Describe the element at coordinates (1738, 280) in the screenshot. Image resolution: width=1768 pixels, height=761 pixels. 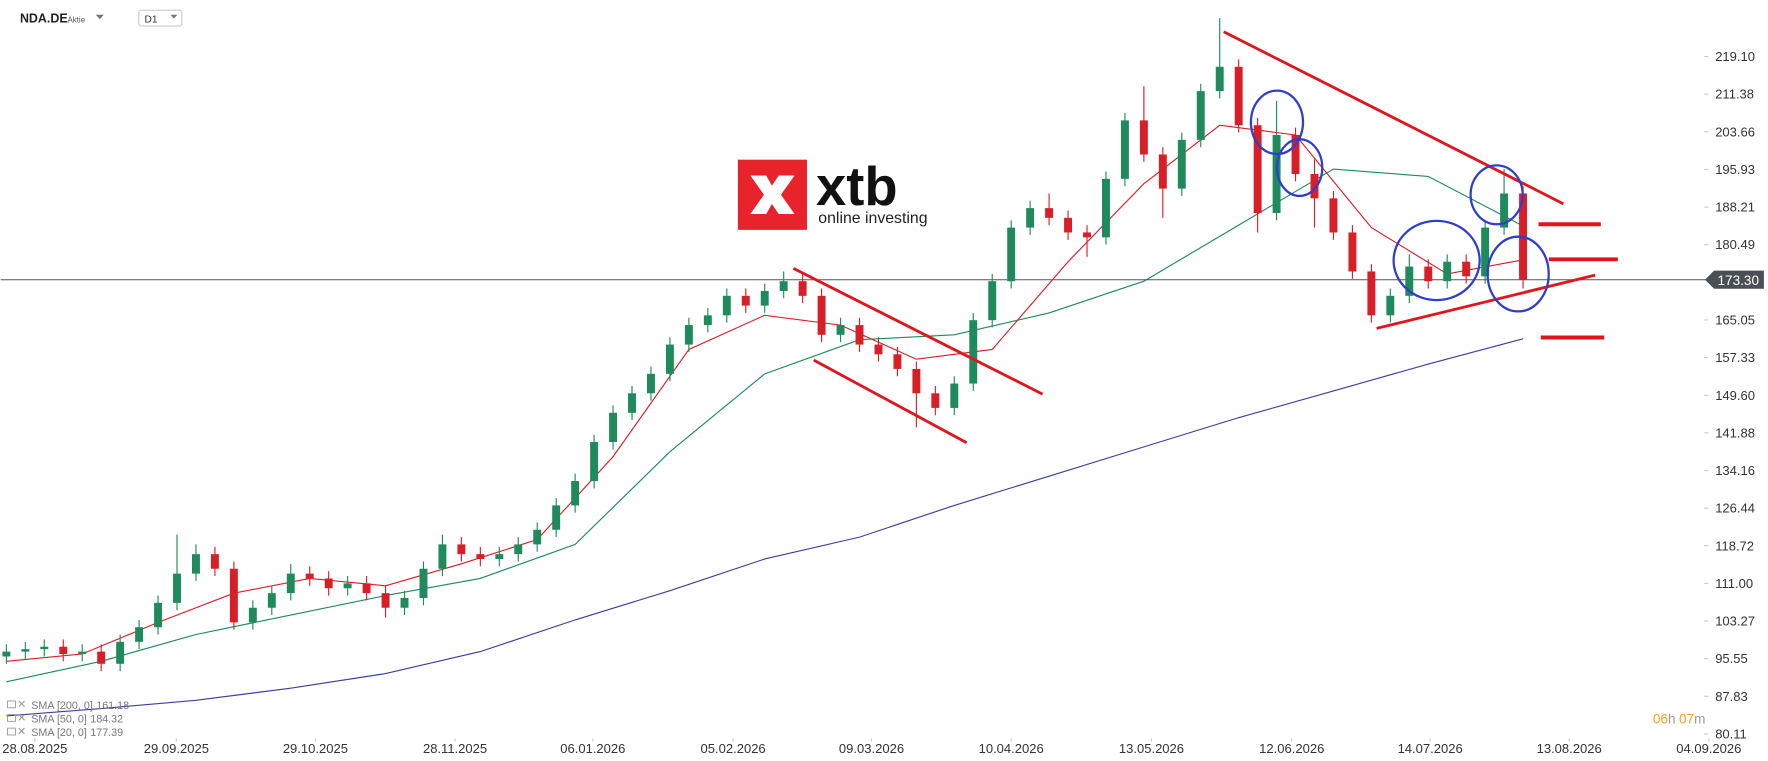
I see `last-price-label: 173.30` at that location.